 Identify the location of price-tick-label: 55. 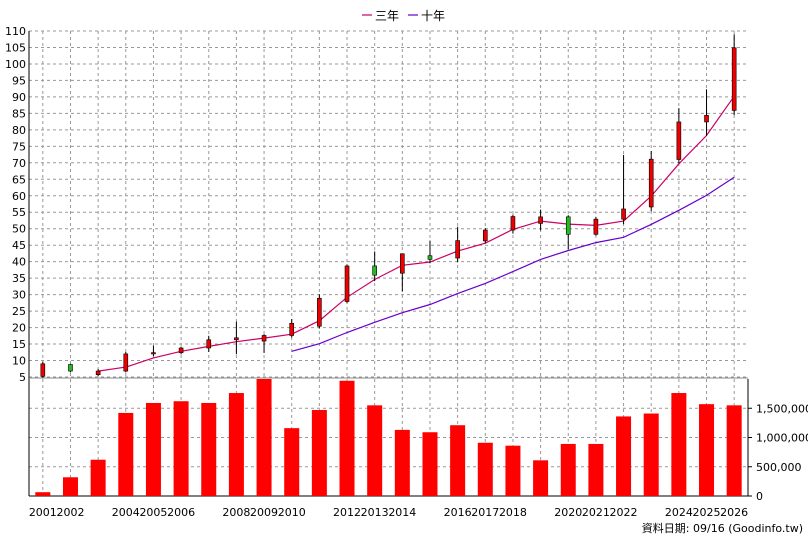
(19, 212).